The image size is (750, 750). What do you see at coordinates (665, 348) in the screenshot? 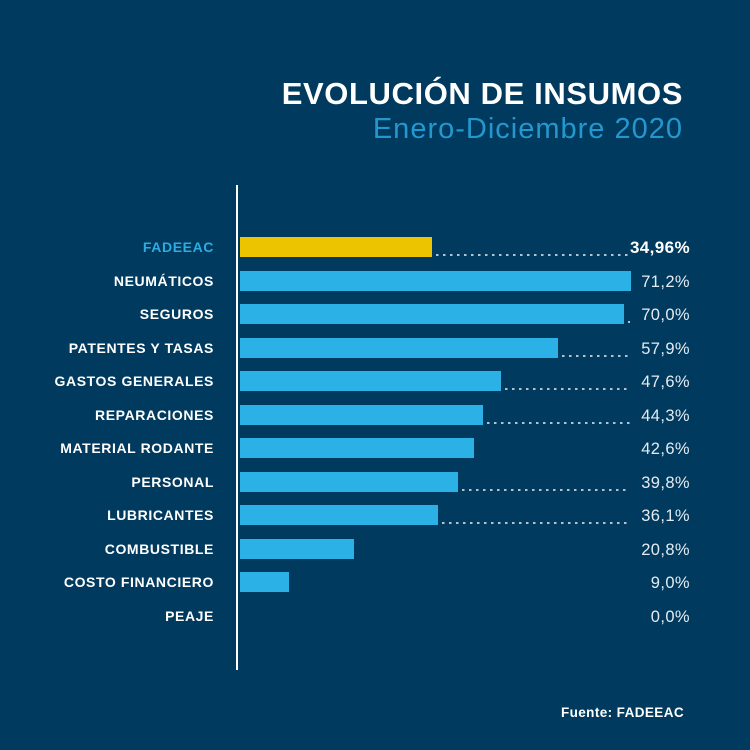
I see `bar-value: 57,9%` at bounding box center [665, 348].